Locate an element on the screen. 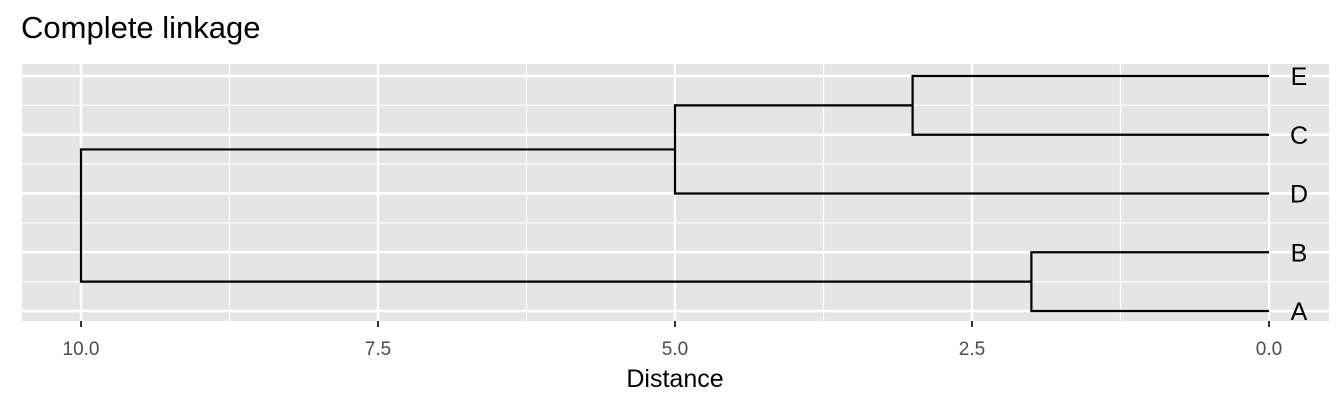  leaf-label-d: D is located at coordinates (1299, 195).